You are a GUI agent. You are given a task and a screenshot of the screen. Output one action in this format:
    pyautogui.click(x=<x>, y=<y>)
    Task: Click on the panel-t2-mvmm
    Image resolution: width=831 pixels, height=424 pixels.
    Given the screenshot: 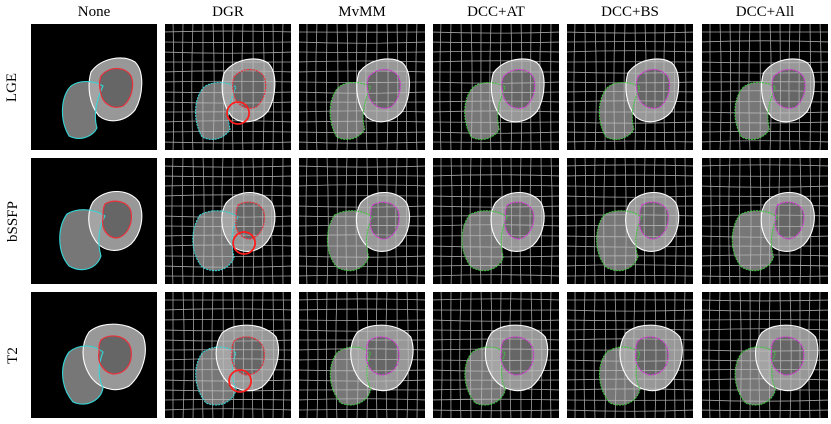 What is the action you would take?
    pyautogui.click(x=362, y=355)
    